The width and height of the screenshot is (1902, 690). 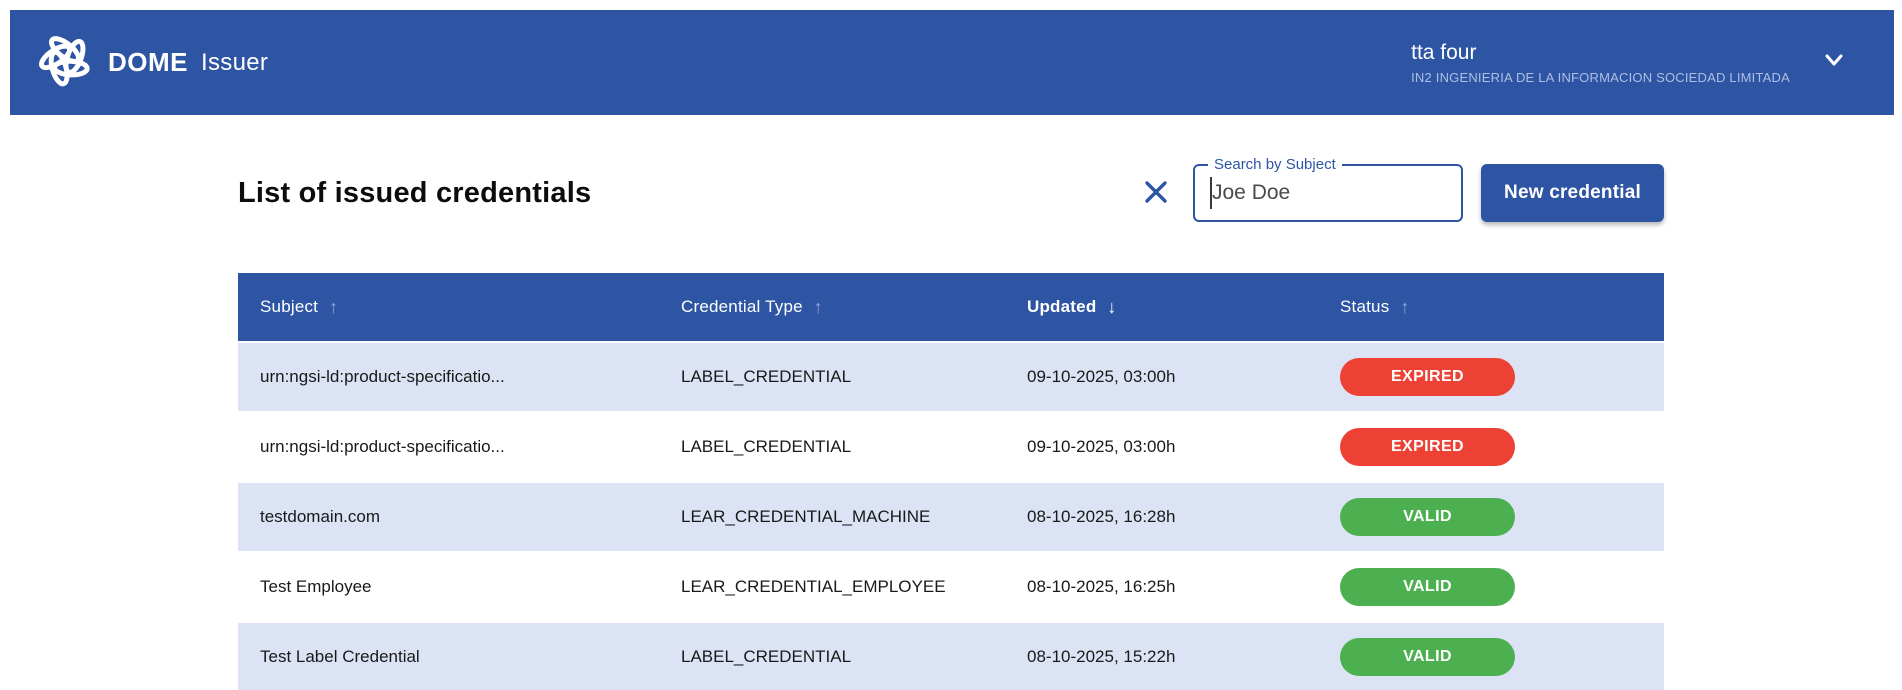 I want to click on column-label: Credential Type, so click(x=742, y=306).